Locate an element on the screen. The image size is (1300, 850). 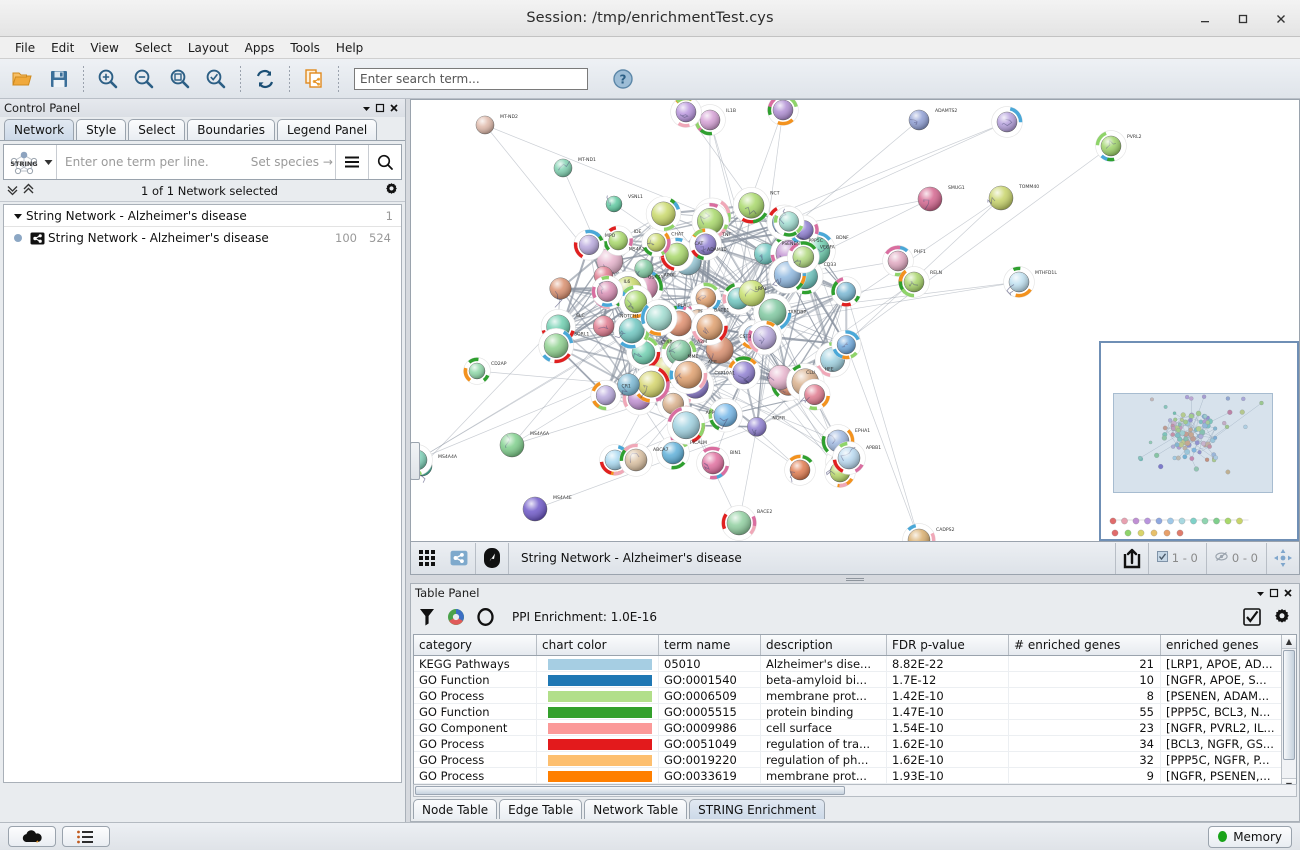
export-image-icon is located at coordinates (1132, 558).